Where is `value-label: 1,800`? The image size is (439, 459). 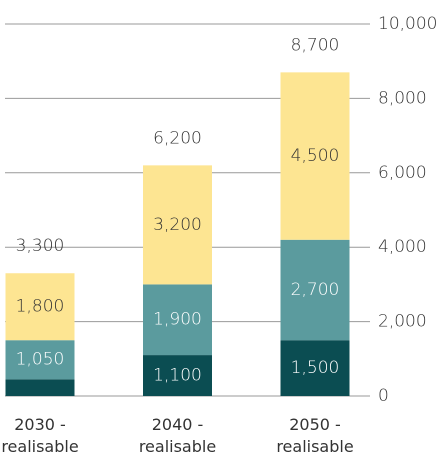 value-label: 1,800 is located at coordinates (40, 307).